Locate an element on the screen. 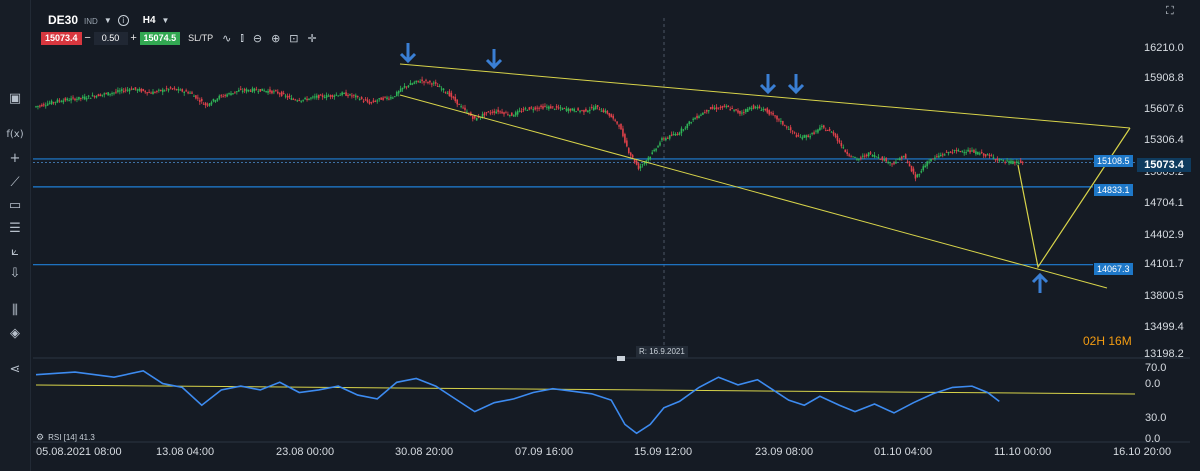  sltp-button: SL/TP is located at coordinates (201, 38).